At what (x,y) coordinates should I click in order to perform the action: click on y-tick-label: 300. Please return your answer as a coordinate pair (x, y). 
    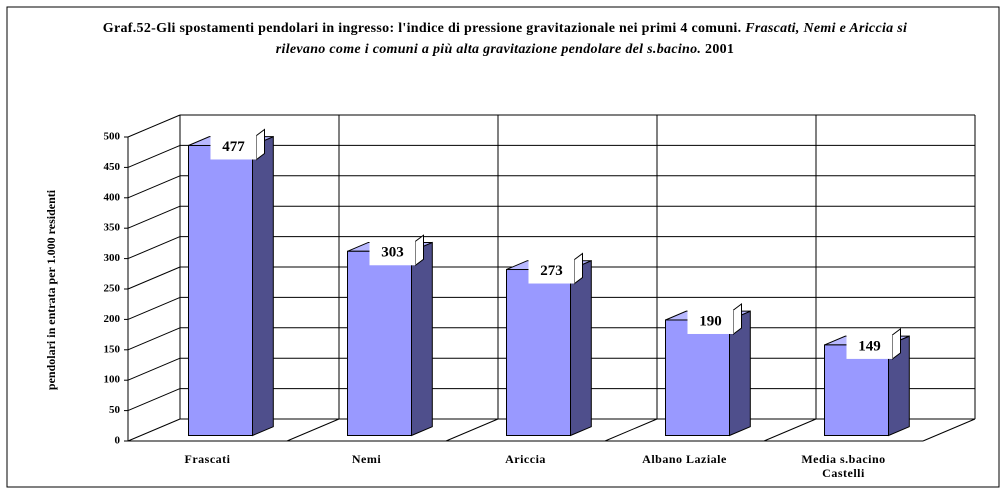
    Looking at the image, I should click on (112, 258).